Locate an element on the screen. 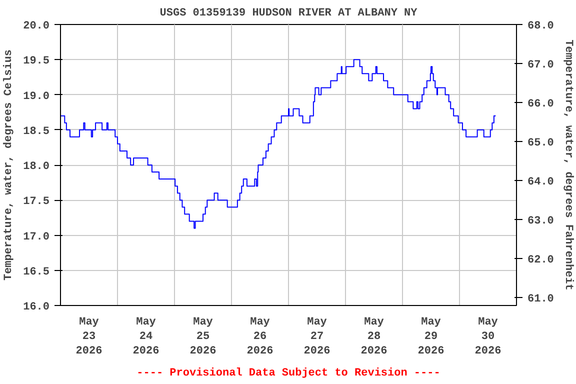 This screenshot has height=384, width=576. y-tick-label: 18.0 is located at coordinates (36, 167).